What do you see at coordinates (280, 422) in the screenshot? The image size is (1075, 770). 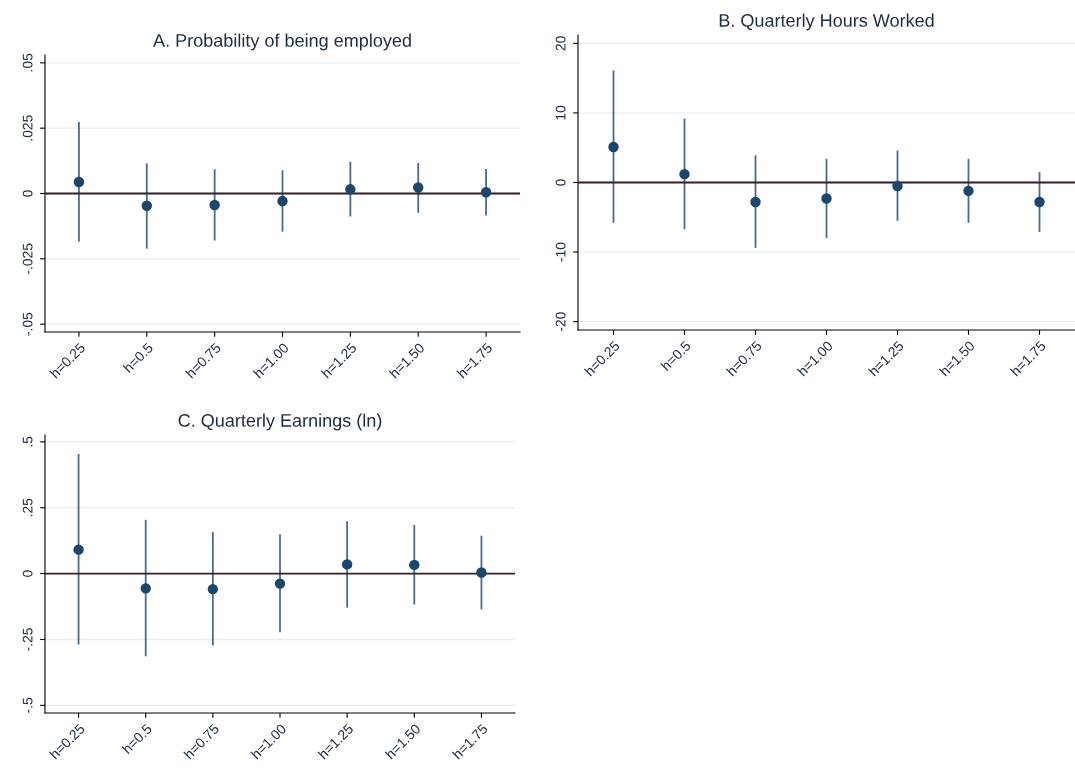 I see `chart-title: C. Quarterly Earnings (ln)` at bounding box center [280, 422].